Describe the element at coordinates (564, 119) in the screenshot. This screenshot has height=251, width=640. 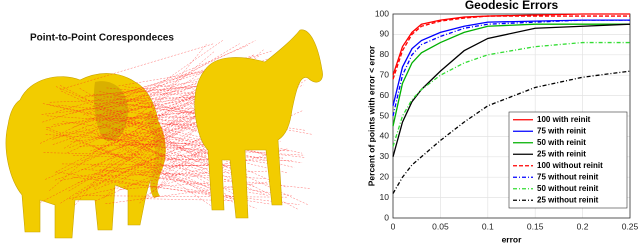
I see `legend-label: 100 with reinit` at that location.